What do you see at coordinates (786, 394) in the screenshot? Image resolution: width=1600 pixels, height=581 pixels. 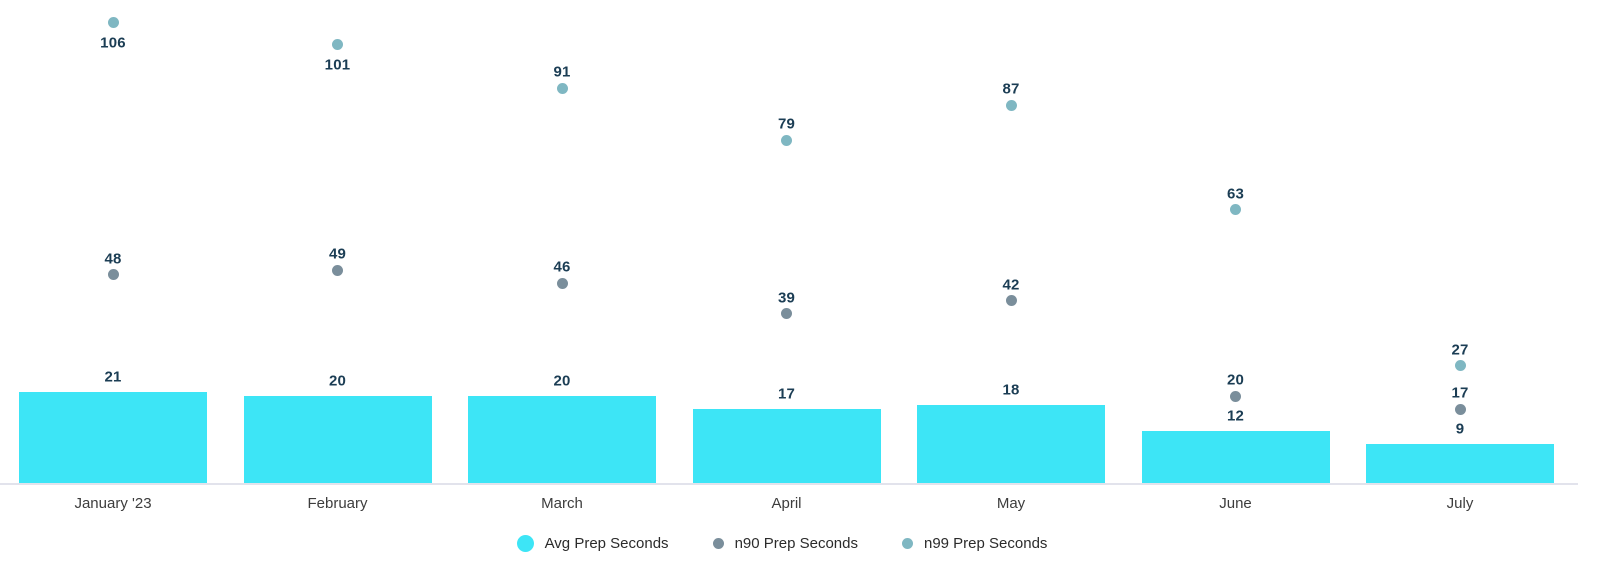 I see `avg-prep-value-label: 17` at bounding box center [786, 394].